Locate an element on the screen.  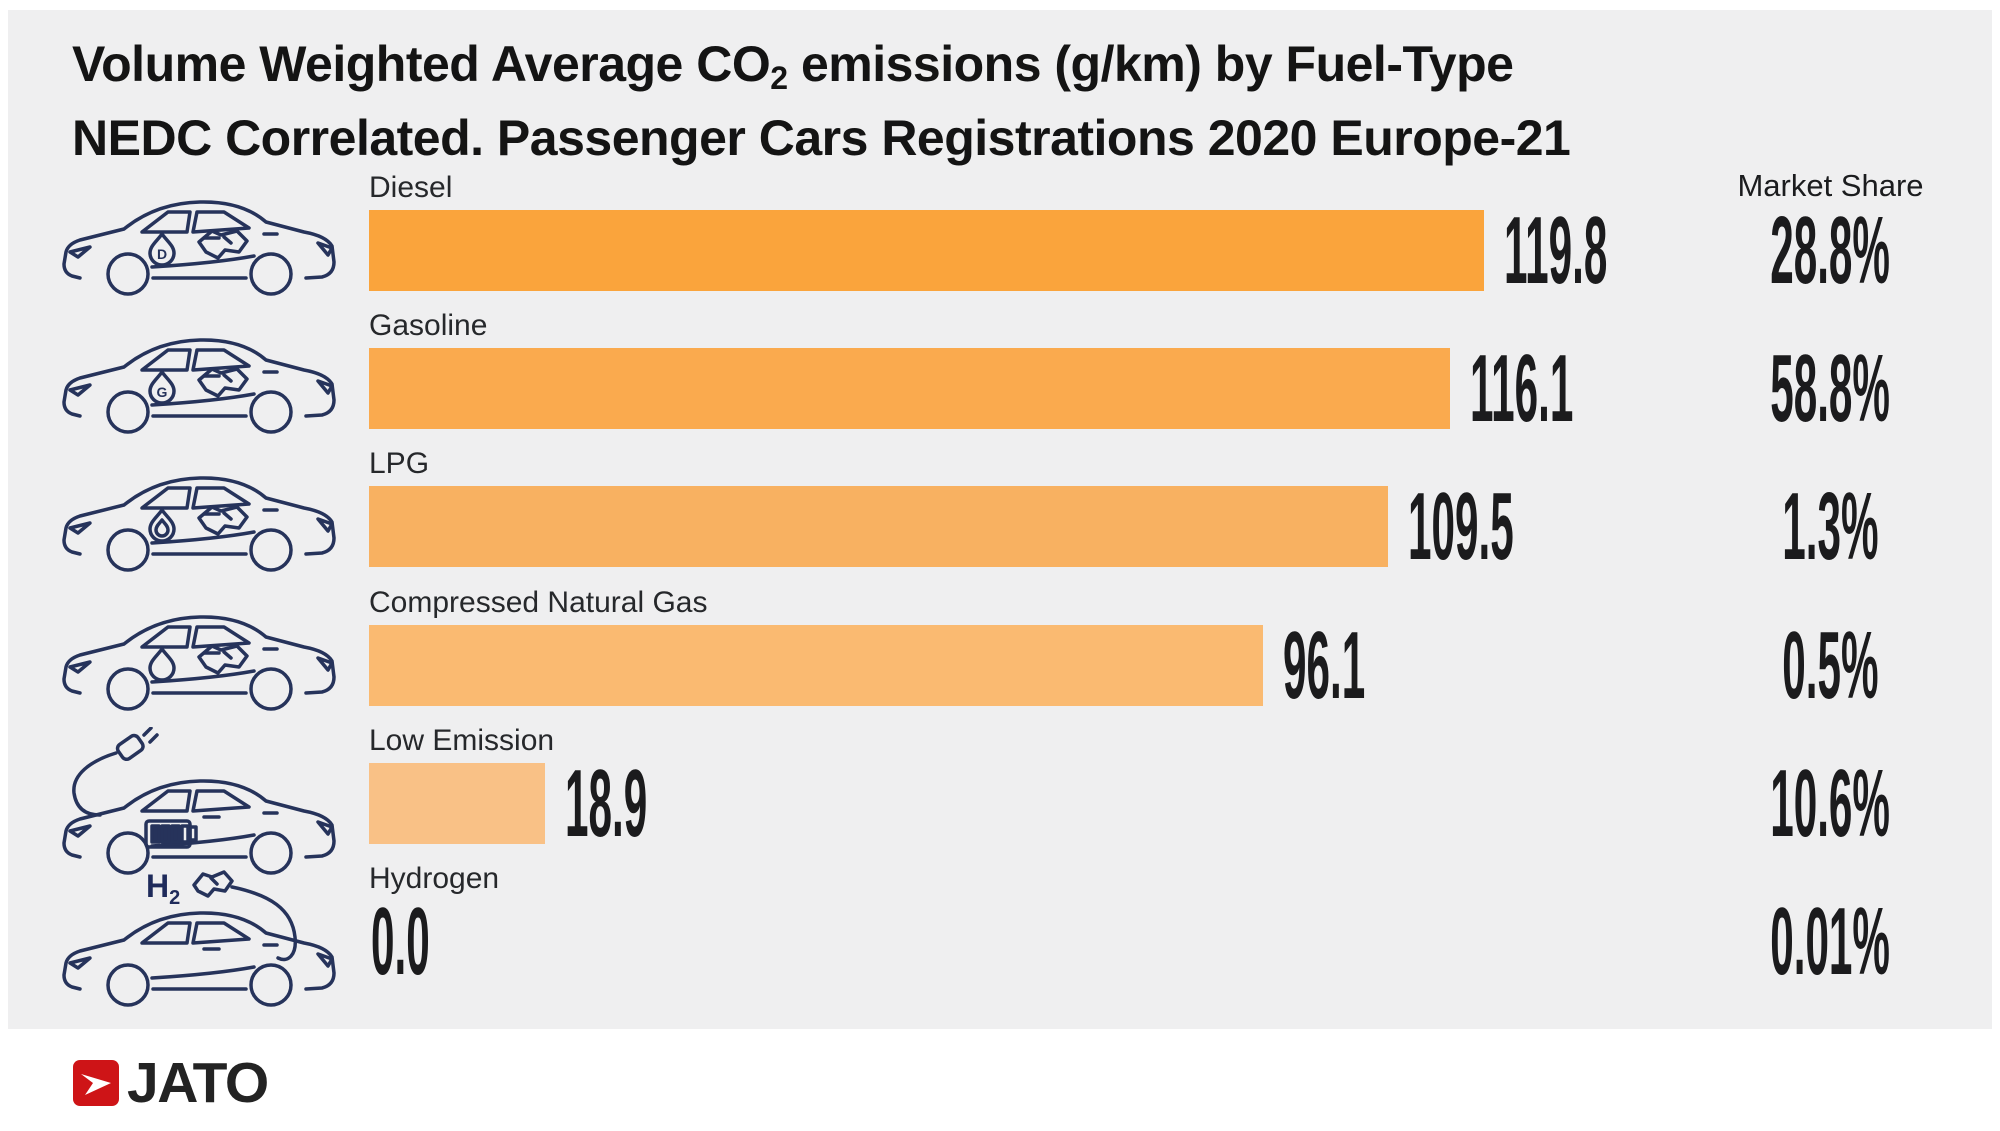
fuel-type-label: Diesel is located at coordinates (411, 187).